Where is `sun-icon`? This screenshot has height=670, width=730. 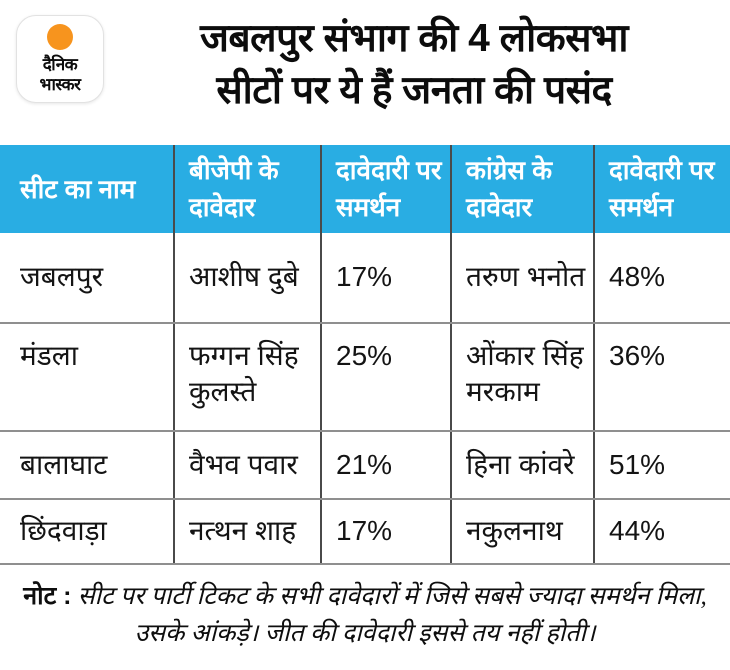 sun-icon is located at coordinates (60, 37).